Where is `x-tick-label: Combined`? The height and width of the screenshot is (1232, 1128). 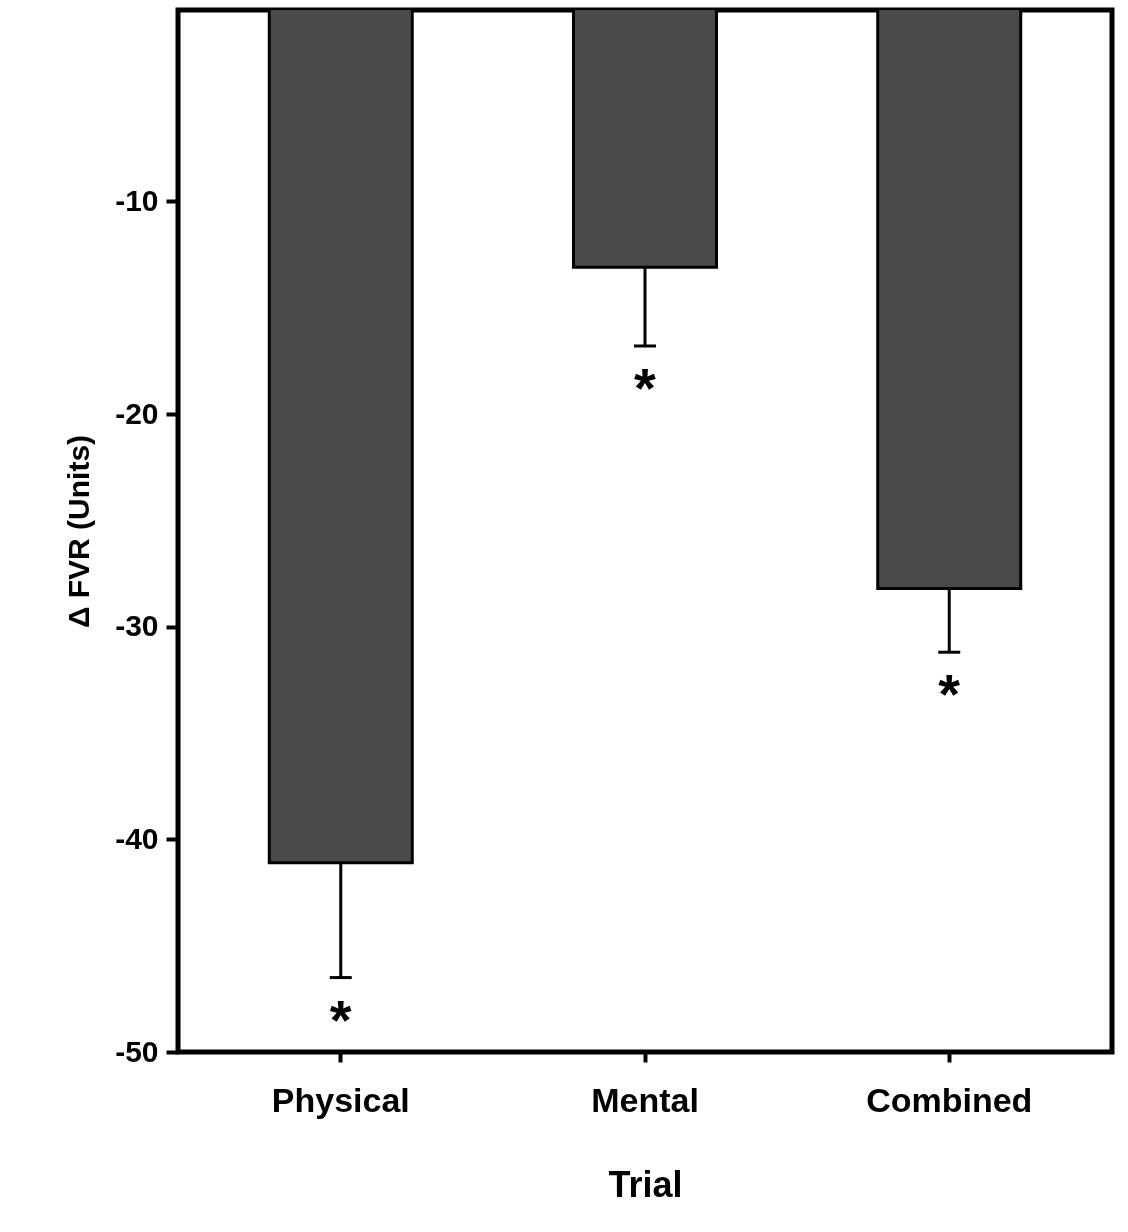 x-tick-label: Combined is located at coordinates (949, 1099).